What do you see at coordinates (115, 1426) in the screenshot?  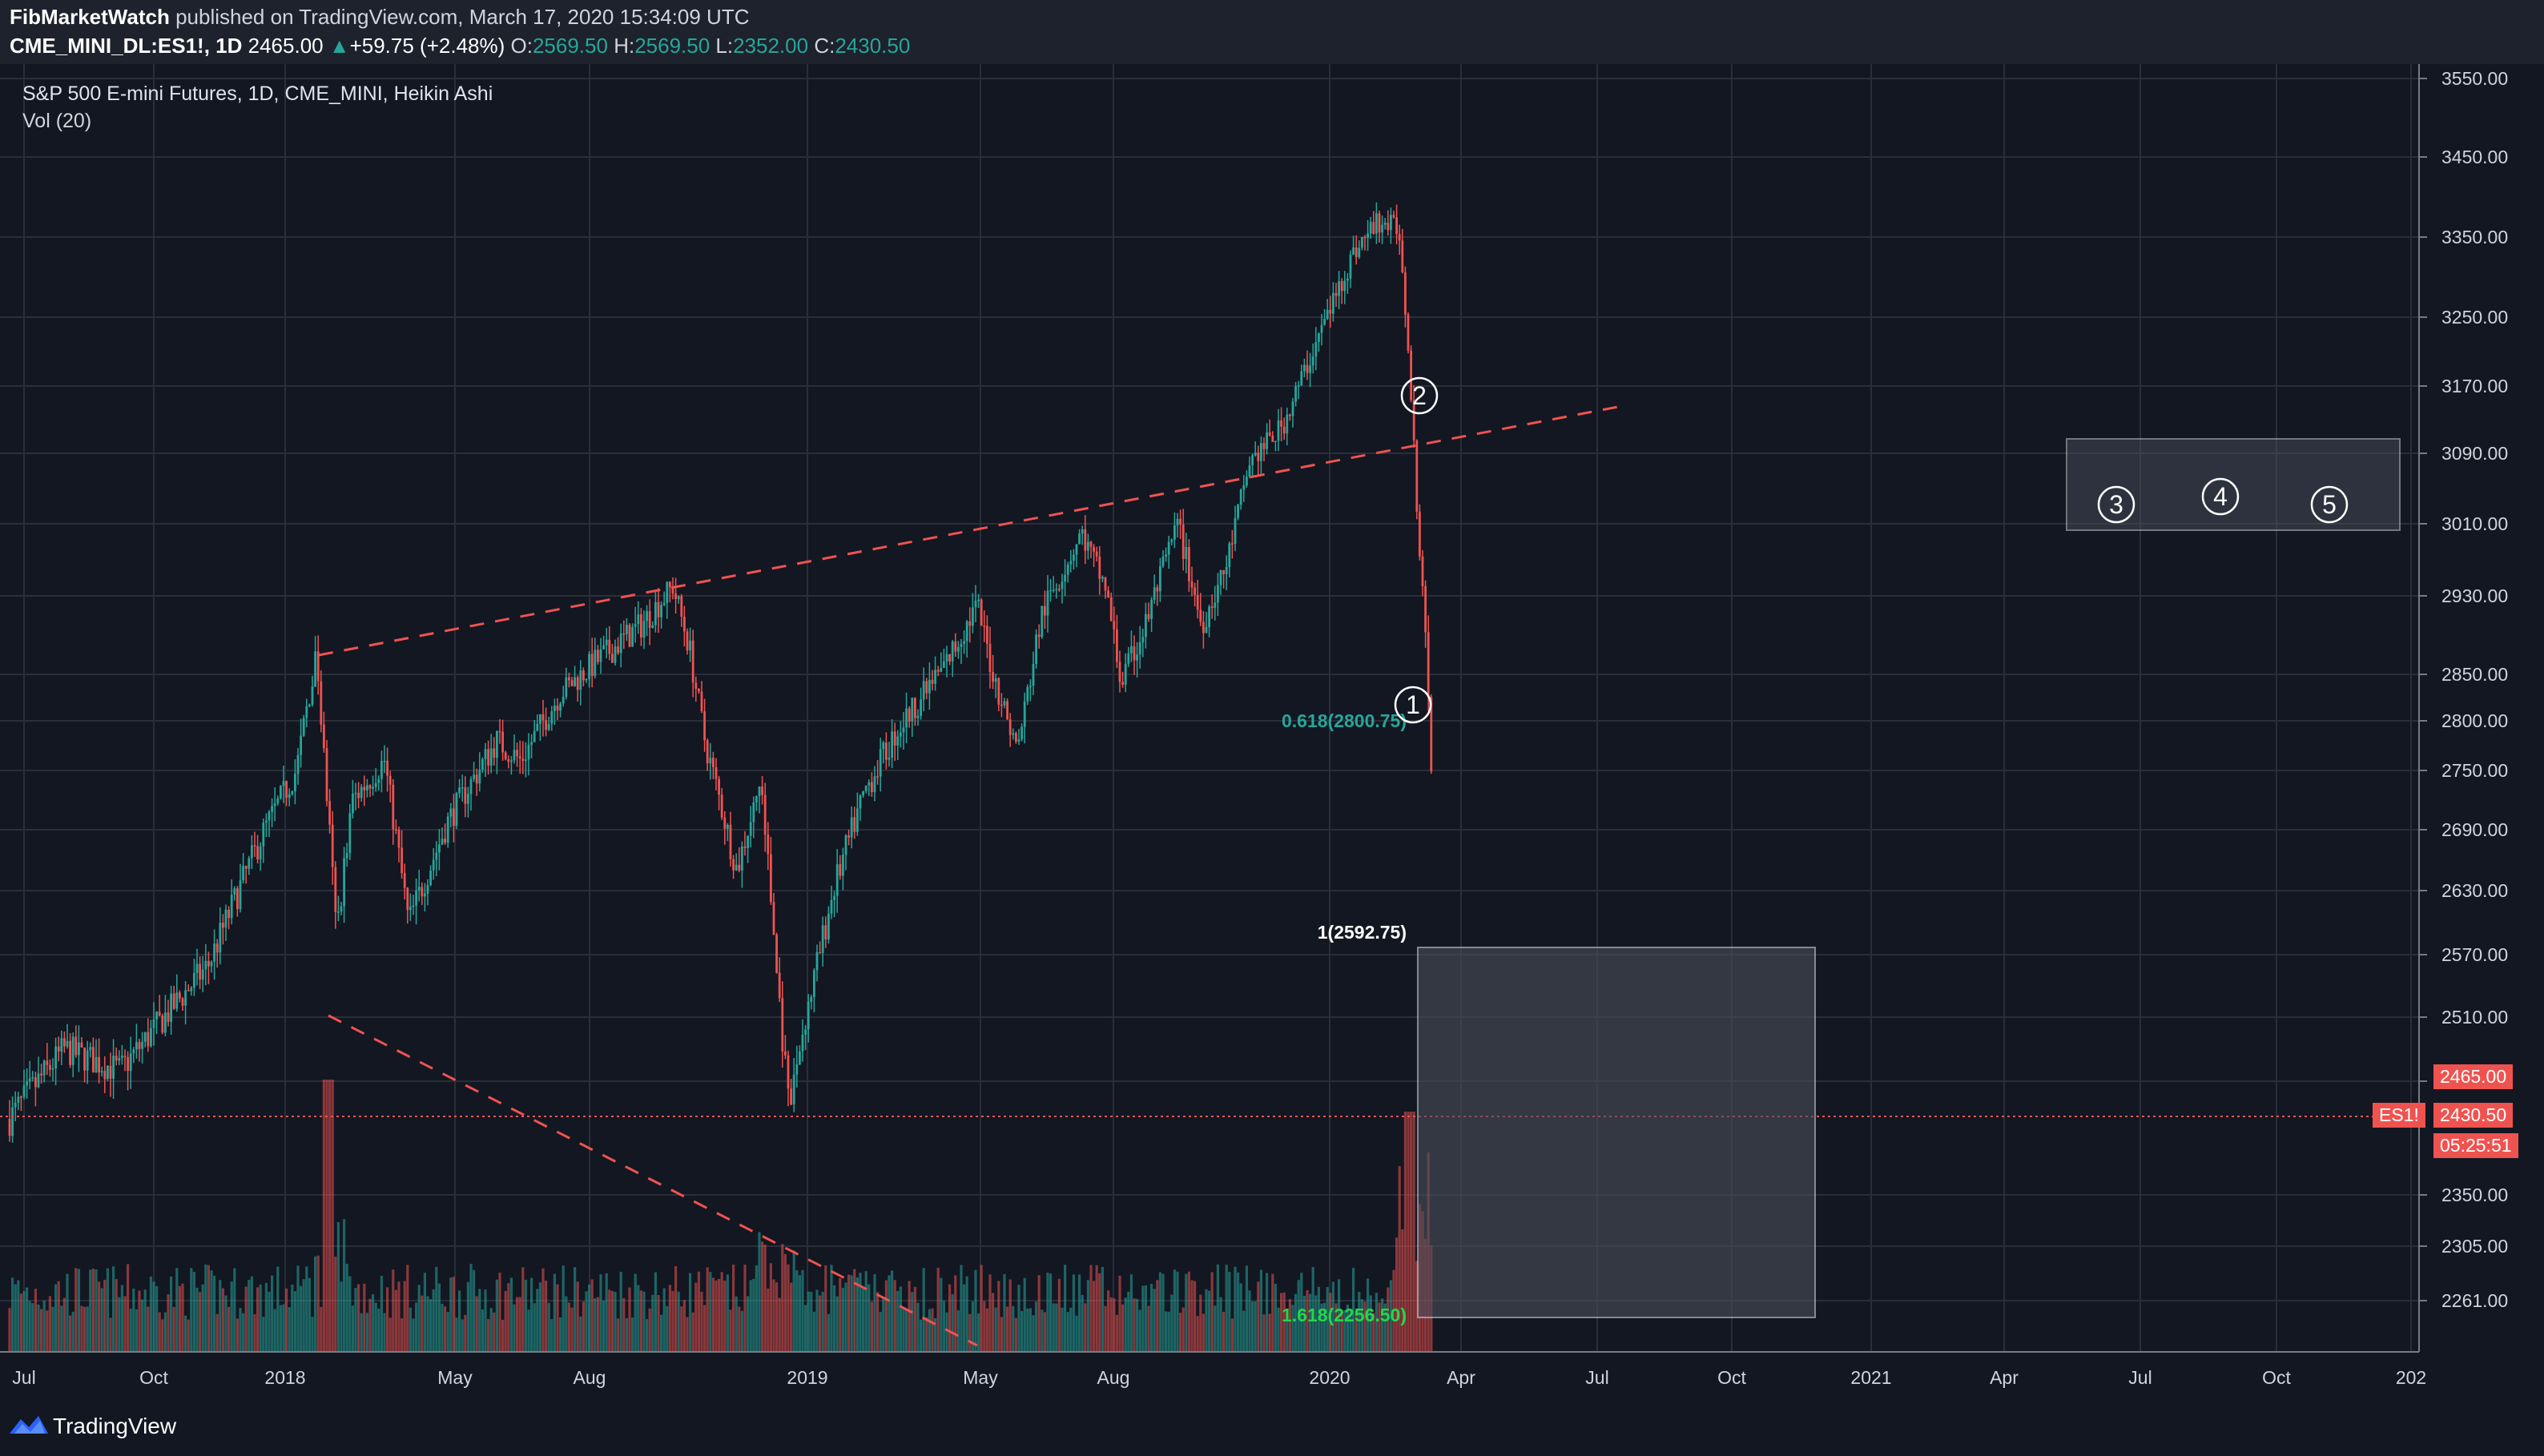 I see `tradingview-brand: TradingView` at bounding box center [115, 1426].